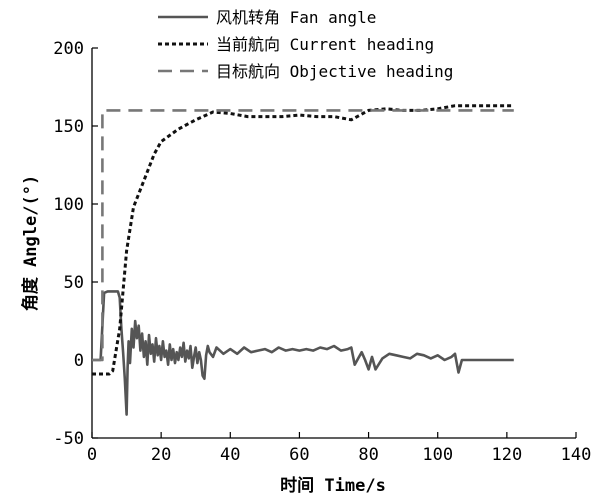 The width and height of the screenshot is (599, 497). What do you see at coordinates (74, 283) in the screenshot?
I see `y-tick-label: 50` at bounding box center [74, 283].